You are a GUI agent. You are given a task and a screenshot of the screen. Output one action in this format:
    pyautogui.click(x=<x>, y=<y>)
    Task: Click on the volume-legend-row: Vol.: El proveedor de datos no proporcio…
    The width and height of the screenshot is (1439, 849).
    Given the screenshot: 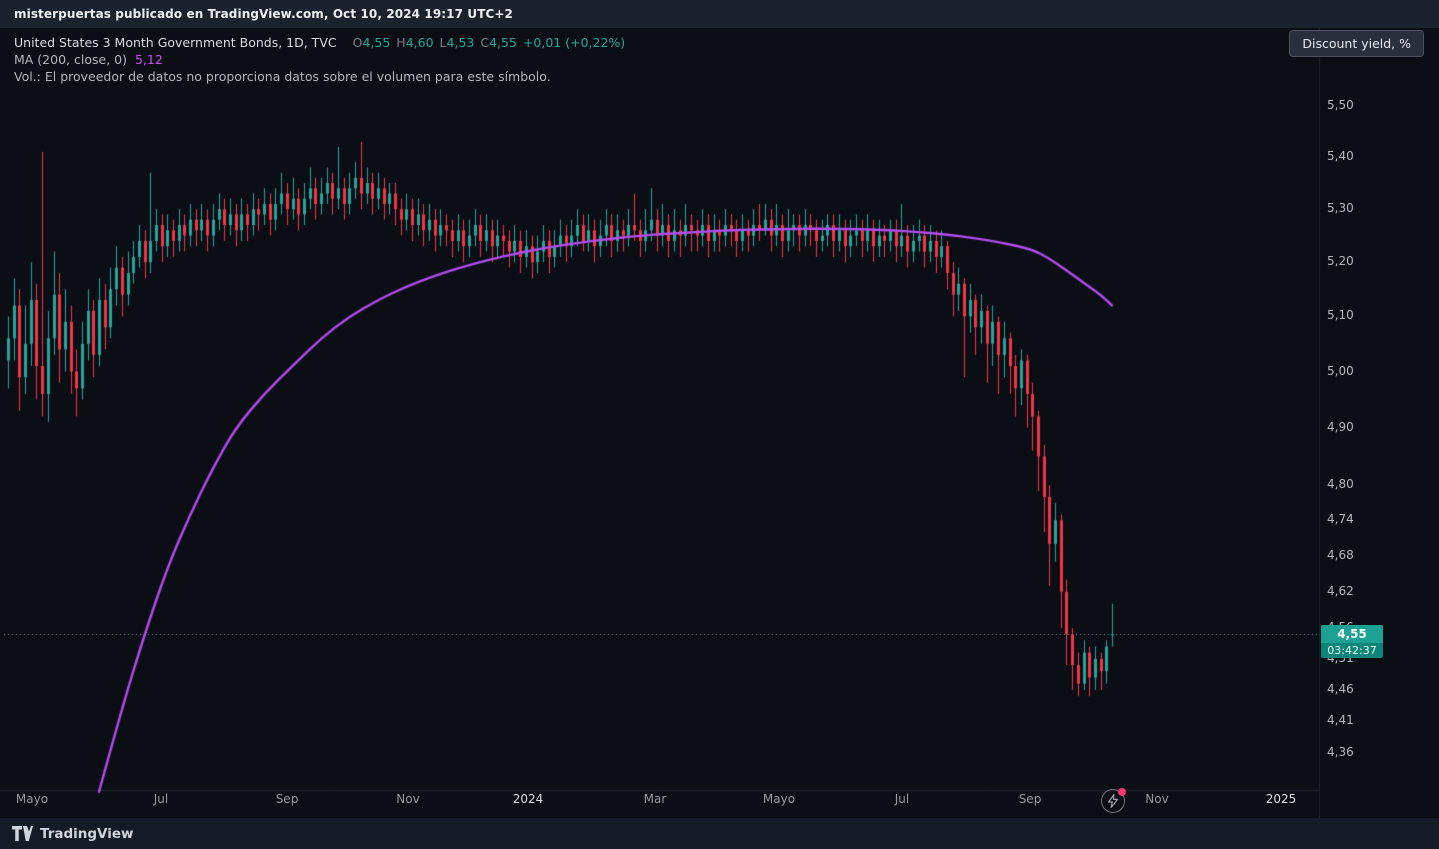 What is the action you would take?
    pyautogui.click(x=319, y=76)
    